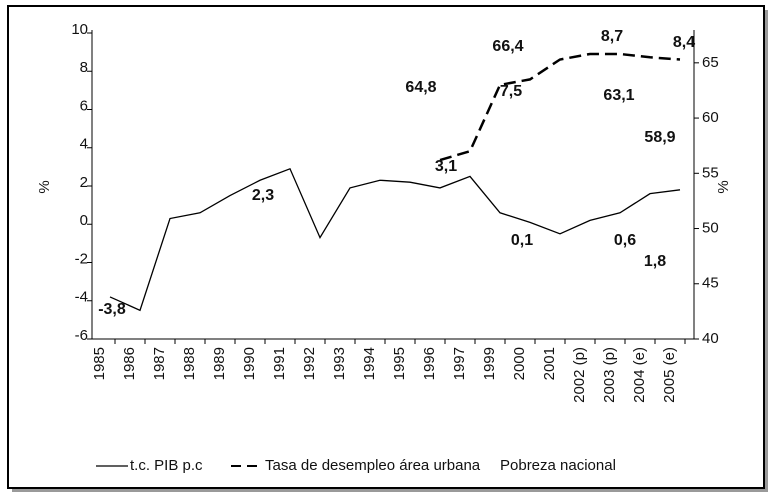  What do you see at coordinates (263, 195) in the screenshot?
I see `annotation: 2,3` at bounding box center [263, 195].